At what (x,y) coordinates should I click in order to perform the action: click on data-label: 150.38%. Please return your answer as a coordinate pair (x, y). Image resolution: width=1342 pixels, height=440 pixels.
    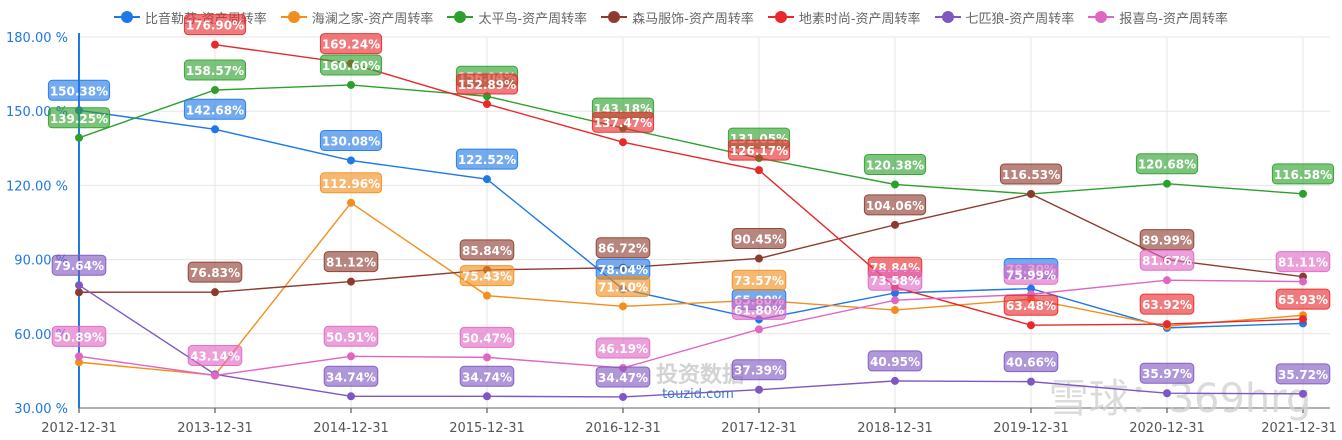
    Looking at the image, I should click on (79, 90).